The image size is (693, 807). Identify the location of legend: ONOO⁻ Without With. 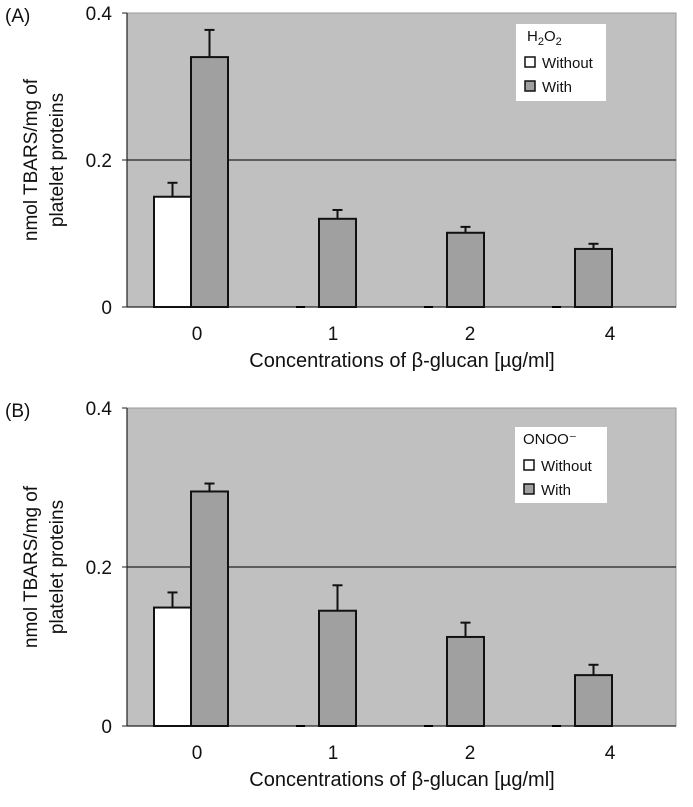
(561, 465).